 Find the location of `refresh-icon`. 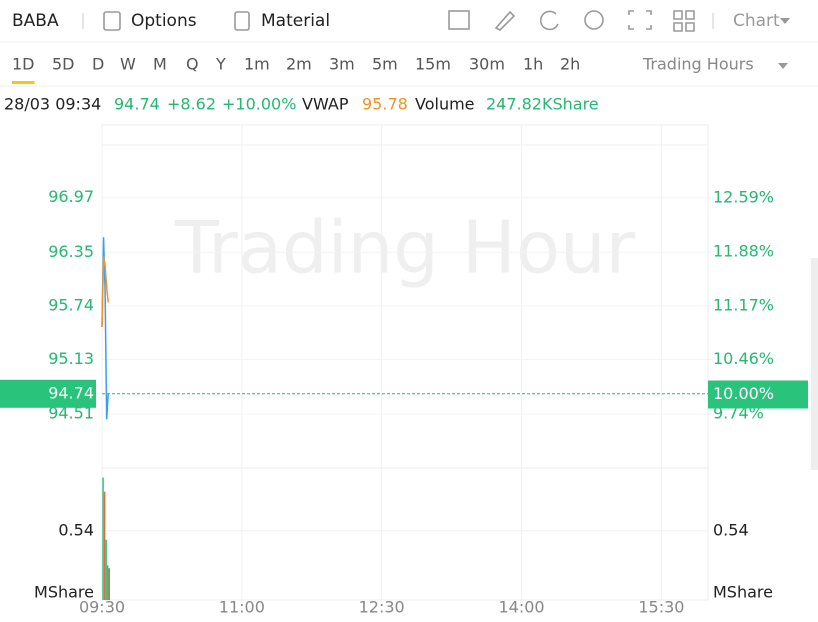

refresh-icon is located at coordinates (549, 20).